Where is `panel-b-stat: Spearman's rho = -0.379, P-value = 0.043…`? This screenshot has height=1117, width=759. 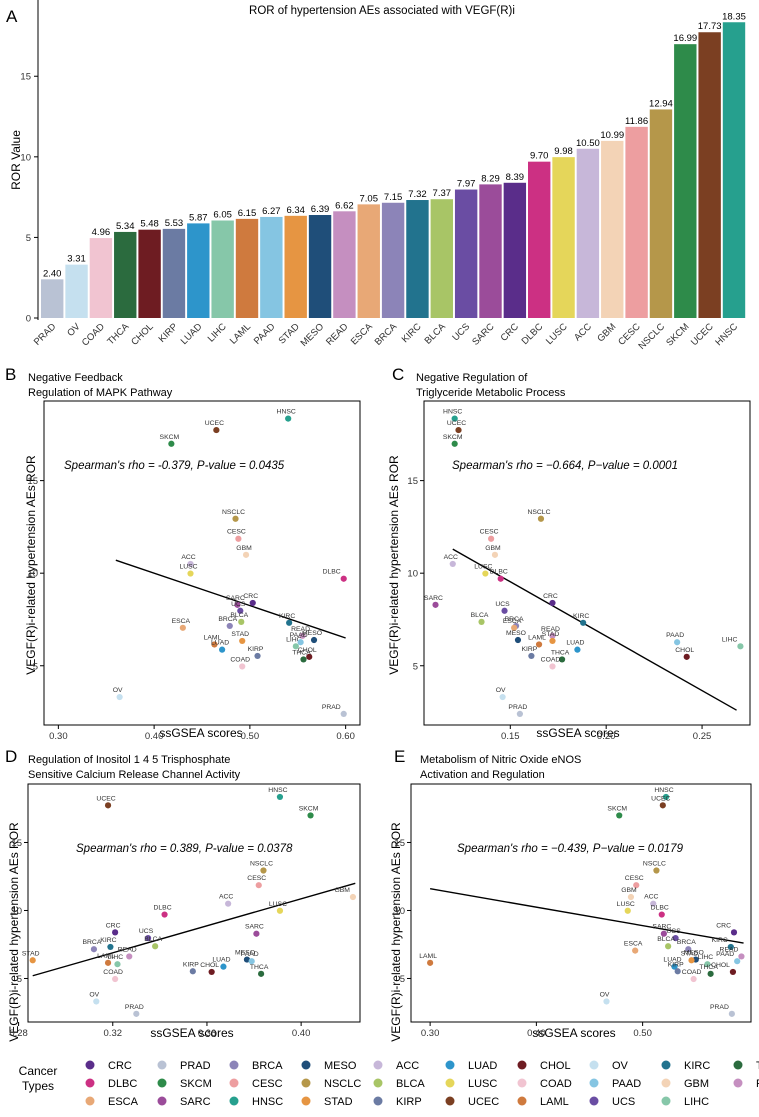
panel-b-stat: Spearman's rho = -0.379, P-value = 0.043… is located at coordinates (174, 466).